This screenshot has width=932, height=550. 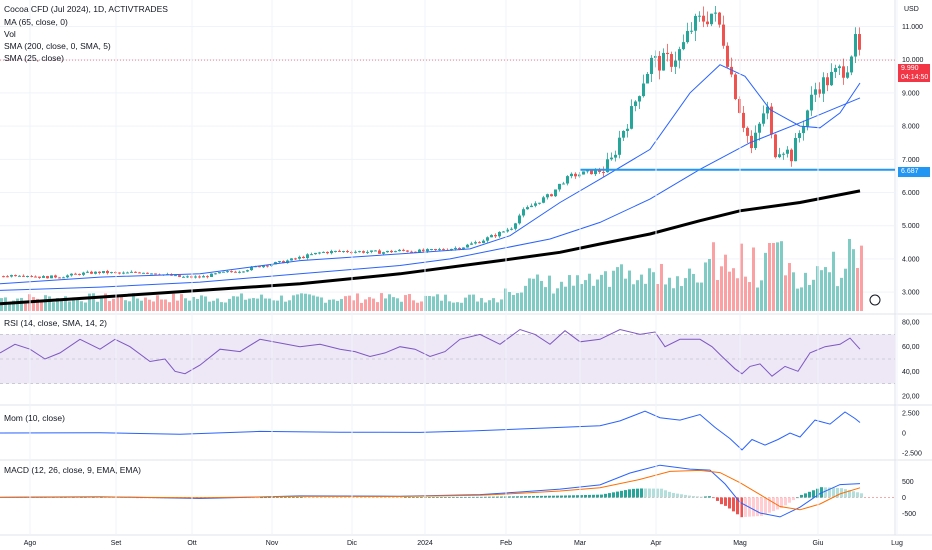 What do you see at coordinates (740, 543) in the screenshot?
I see `time-tick-label: Mag` at bounding box center [740, 543].